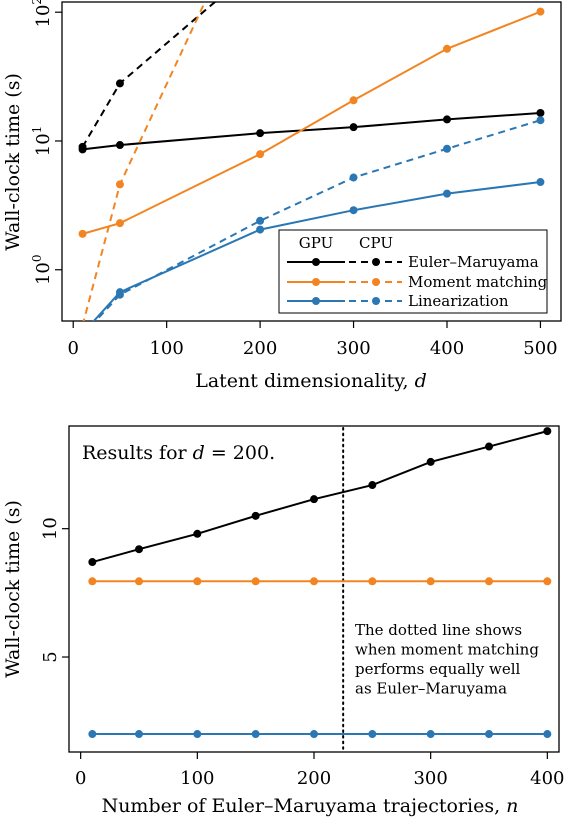 The image size is (566, 824). What do you see at coordinates (304, 381) in the screenshot?
I see `x-axis-label-top-text: Latent dimensionality,` at bounding box center [304, 381].